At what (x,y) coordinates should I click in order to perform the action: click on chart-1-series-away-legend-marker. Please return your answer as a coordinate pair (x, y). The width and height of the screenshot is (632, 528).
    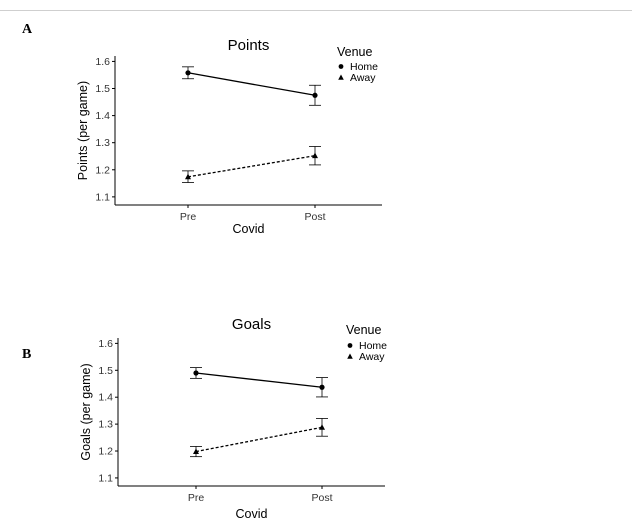
    Looking at the image, I should click on (350, 356).